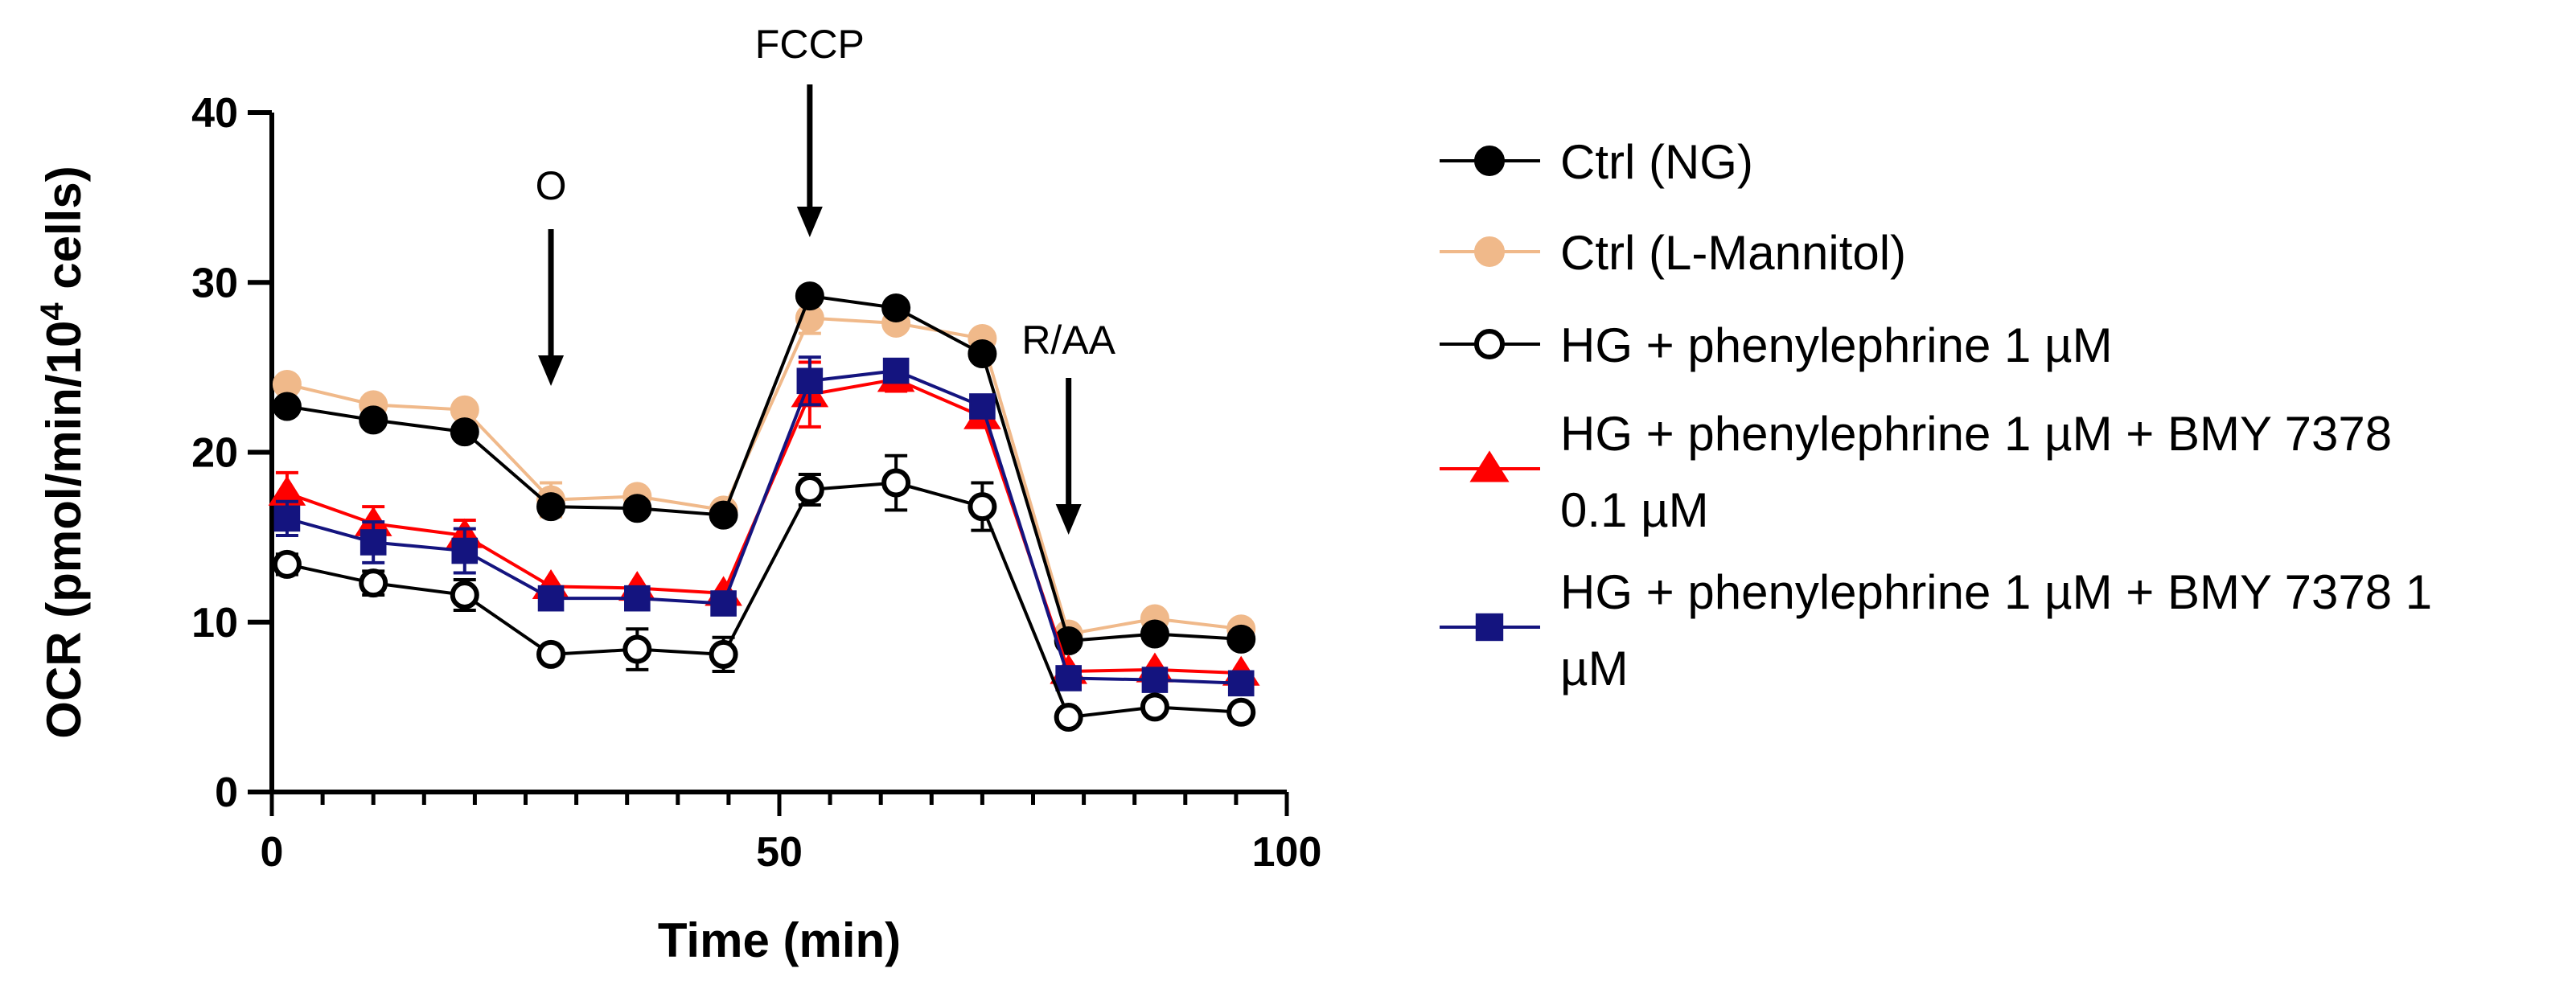 The width and height of the screenshot is (2576, 993). I want to click on x-tick-label: 50, so click(779, 852).